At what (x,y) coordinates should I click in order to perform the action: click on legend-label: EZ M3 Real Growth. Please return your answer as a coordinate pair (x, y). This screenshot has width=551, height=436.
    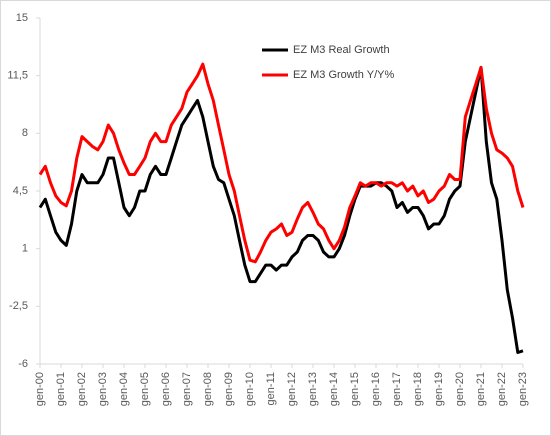
    Looking at the image, I should click on (341, 50).